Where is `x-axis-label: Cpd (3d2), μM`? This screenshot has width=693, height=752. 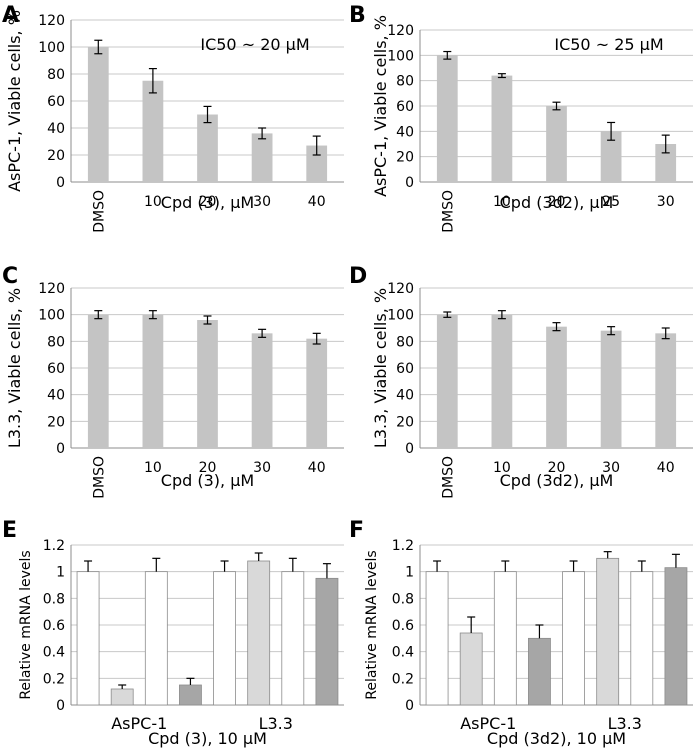
x-axis-label: Cpd (3d2), μM is located at coordinates (557, 480).